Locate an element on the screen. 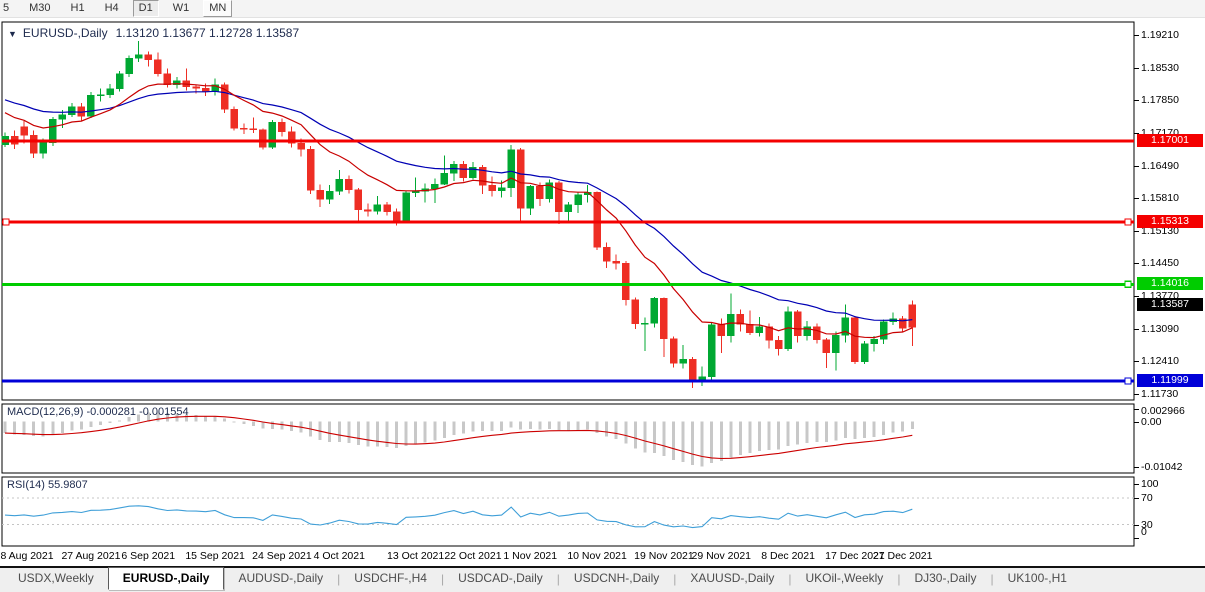  date-tick-label: 29 Nov 2021 is located at coordinates (721, 556).